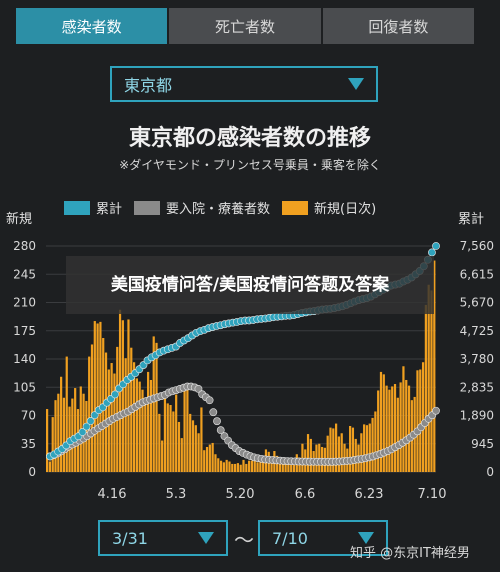  What do you see at coordinates (398, 26) in the screenshot?
I see `tab-recoveries: 回復者数` at bounding box center [398, 26].